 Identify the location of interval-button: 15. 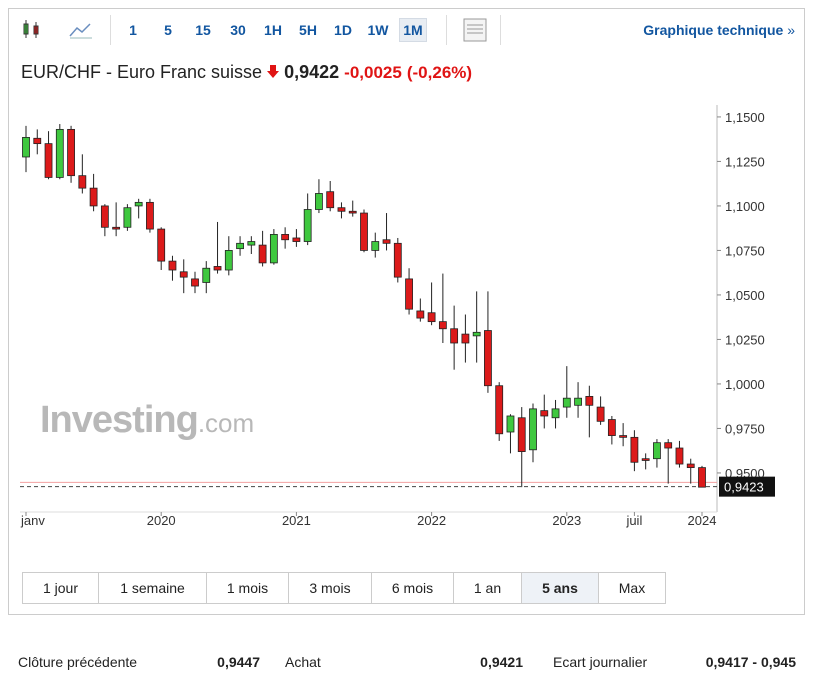
(203, 30).